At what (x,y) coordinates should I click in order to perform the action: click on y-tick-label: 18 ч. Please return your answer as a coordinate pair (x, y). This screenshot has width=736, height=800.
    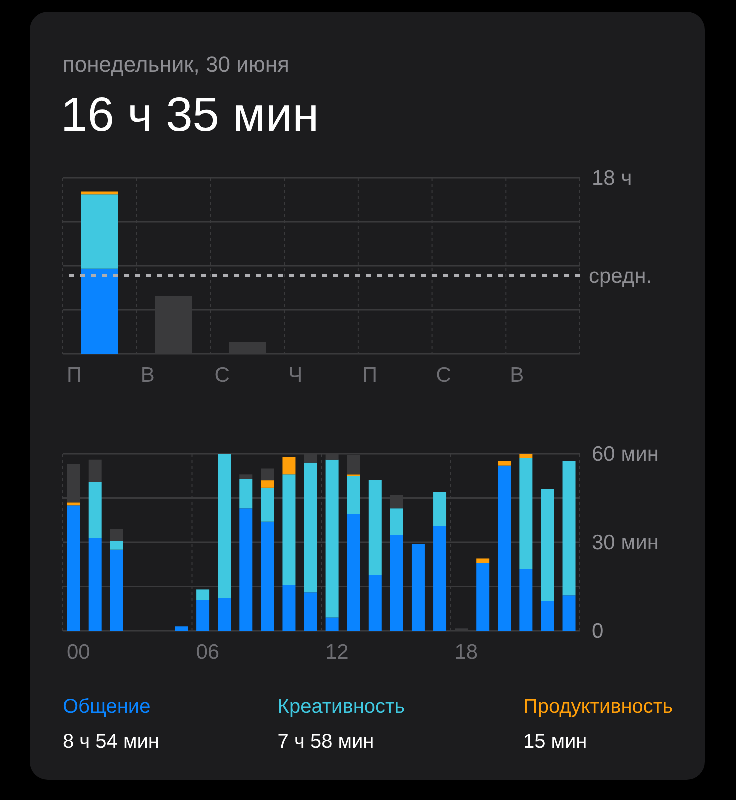
    Looking at the image, I should click on (612, 178).